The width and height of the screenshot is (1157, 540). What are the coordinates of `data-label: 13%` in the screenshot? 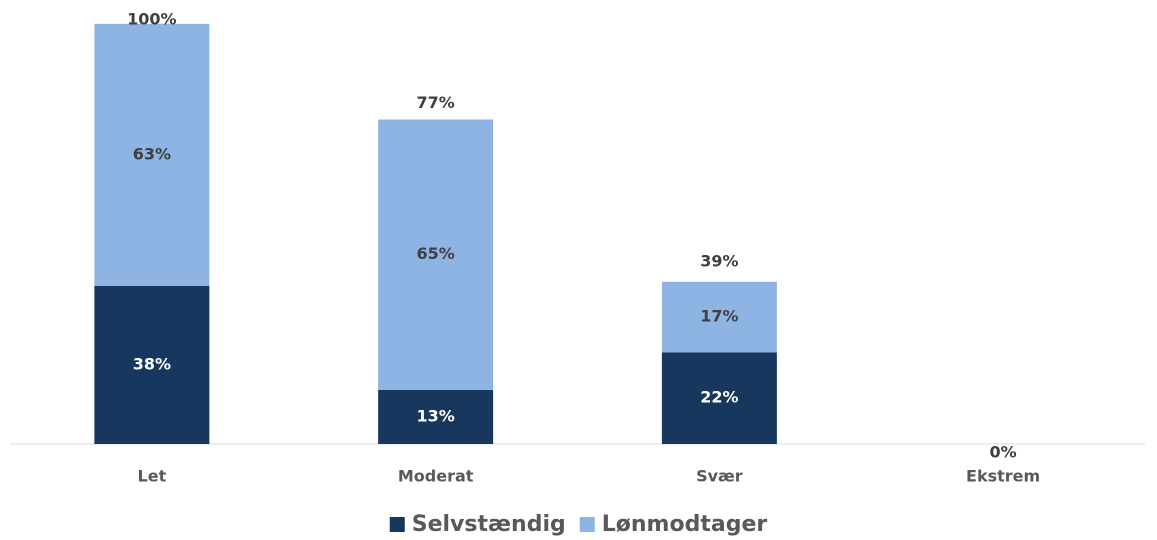 It's located at (435, 415).